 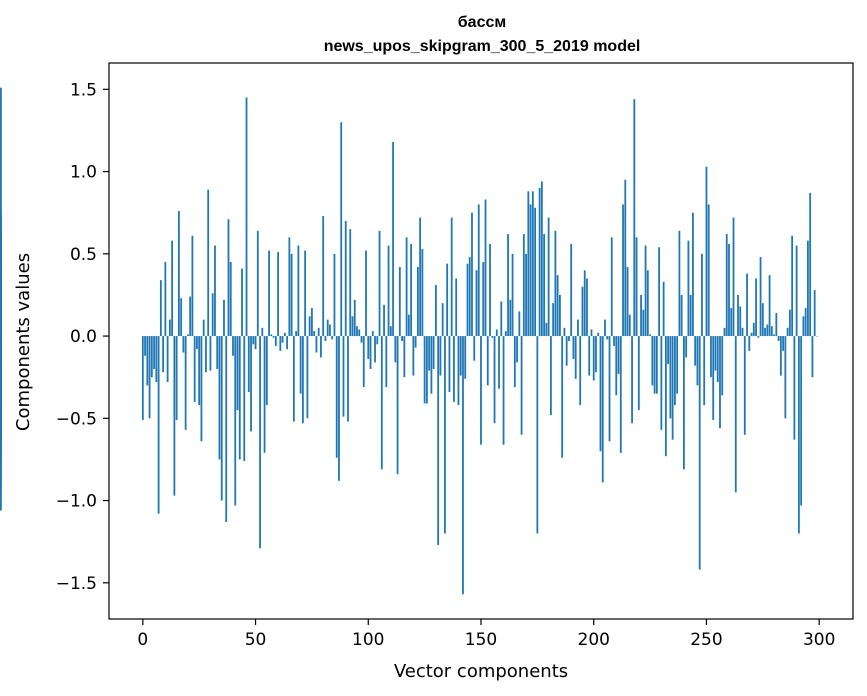 I want to click on y-tick-label: −0.5, so click(x=76, y=419).